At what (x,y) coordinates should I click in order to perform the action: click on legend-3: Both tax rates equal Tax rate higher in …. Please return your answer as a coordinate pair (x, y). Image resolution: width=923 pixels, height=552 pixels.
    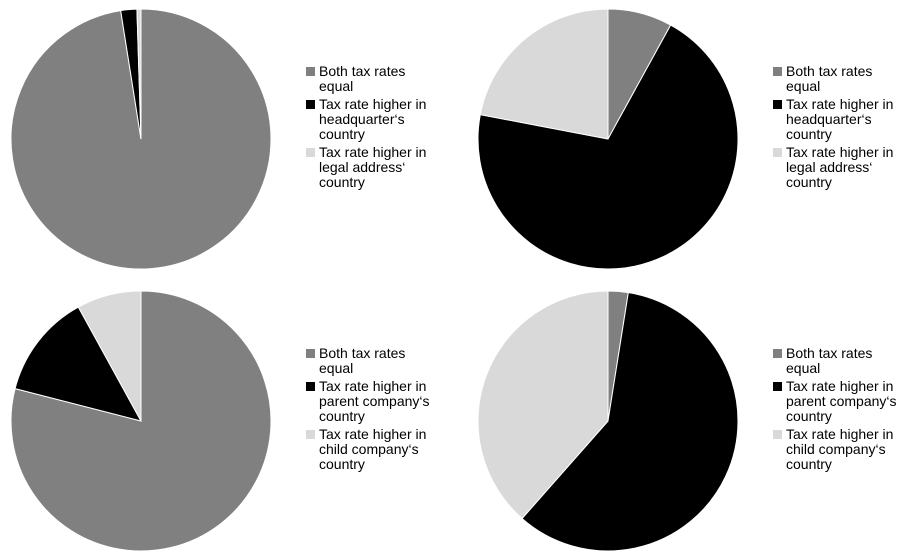
    Looking at the image, I should click on (386, 410).